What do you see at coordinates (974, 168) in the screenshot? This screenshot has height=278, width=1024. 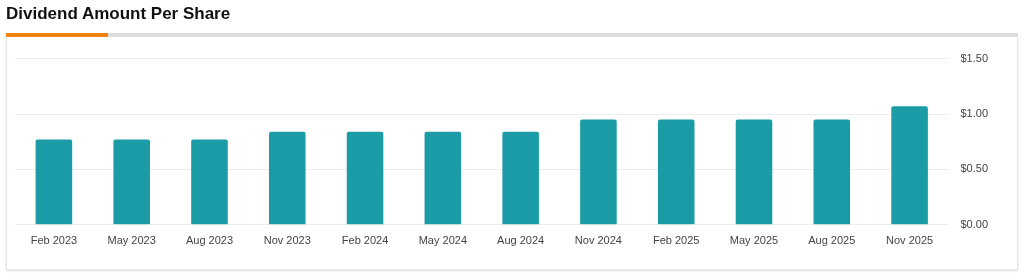 I see `y-tick-label: $0.50` at bounding box center [974, 168].